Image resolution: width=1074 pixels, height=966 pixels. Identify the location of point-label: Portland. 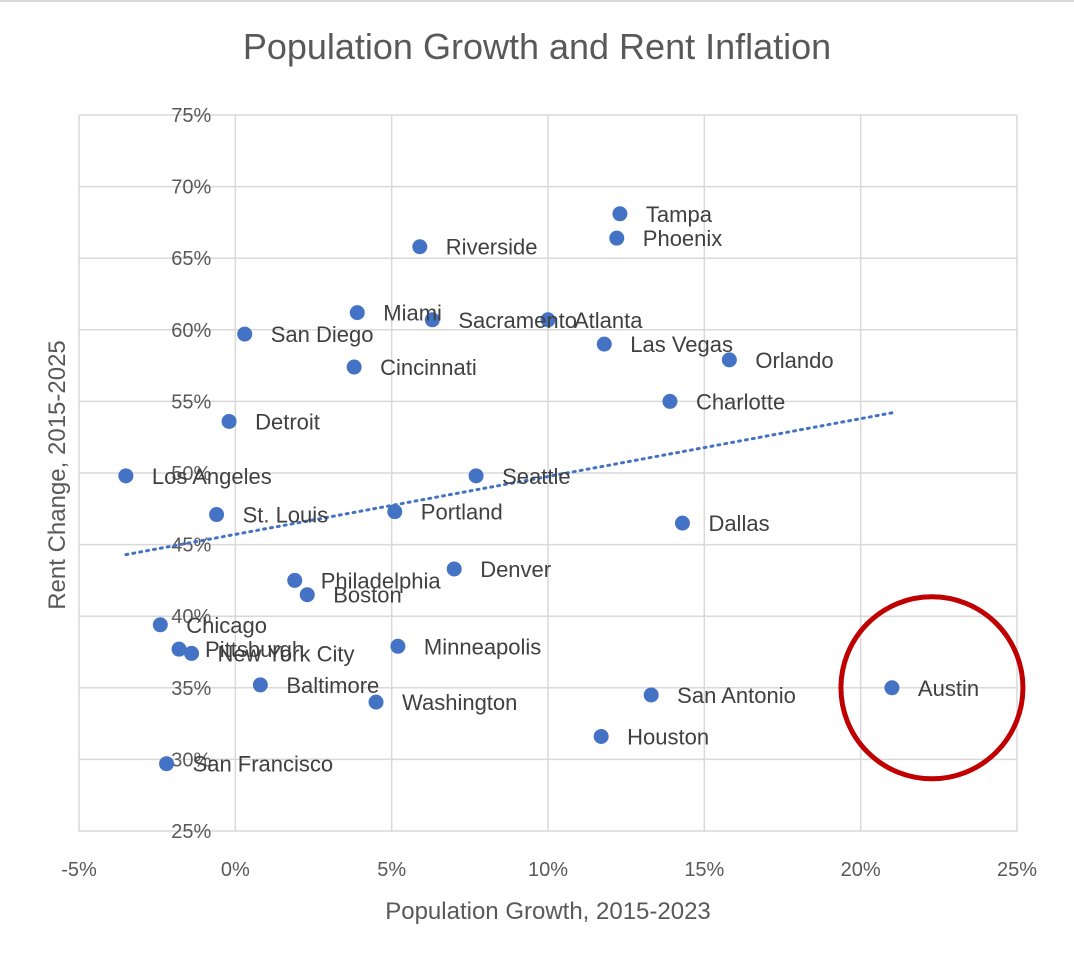
(462, 512).